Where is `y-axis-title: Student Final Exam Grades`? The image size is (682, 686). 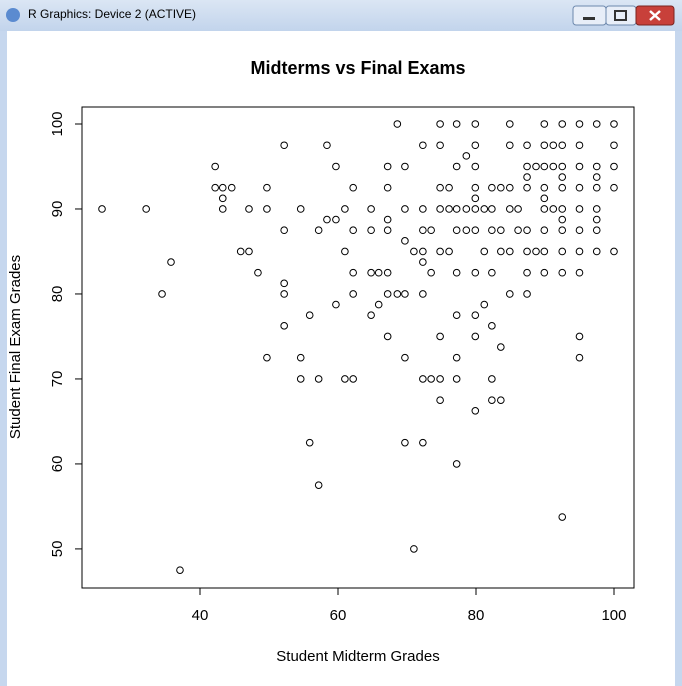
y-axis-title: Student Final Exam Grades is located at coordinates (15, 347).